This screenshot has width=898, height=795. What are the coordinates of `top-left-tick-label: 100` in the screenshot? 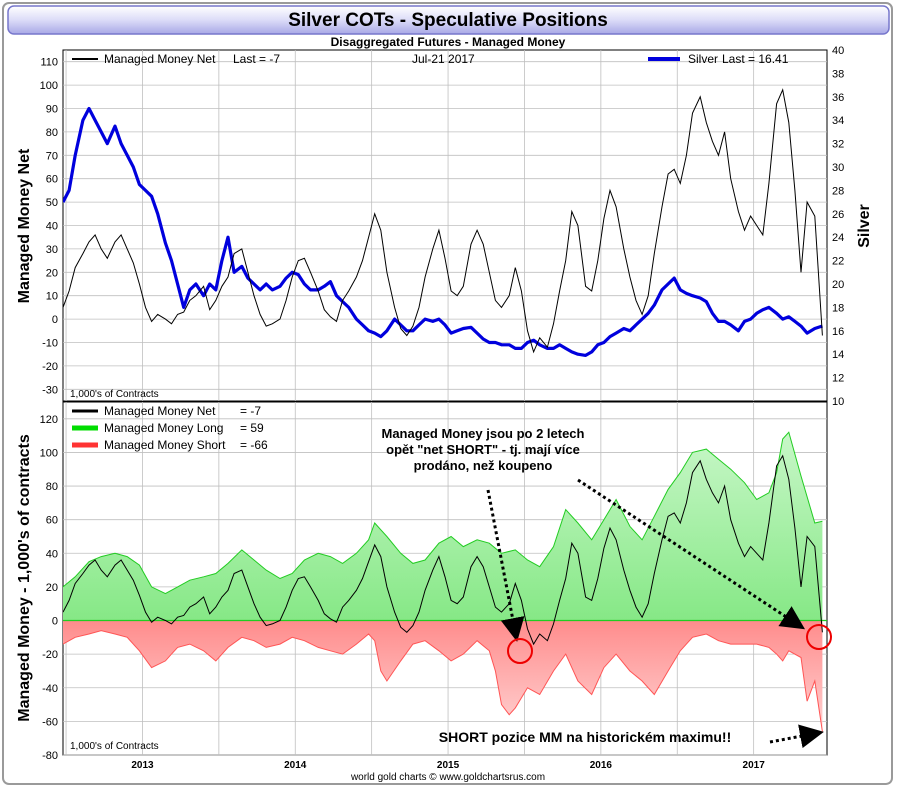 It's located at (49, 86).